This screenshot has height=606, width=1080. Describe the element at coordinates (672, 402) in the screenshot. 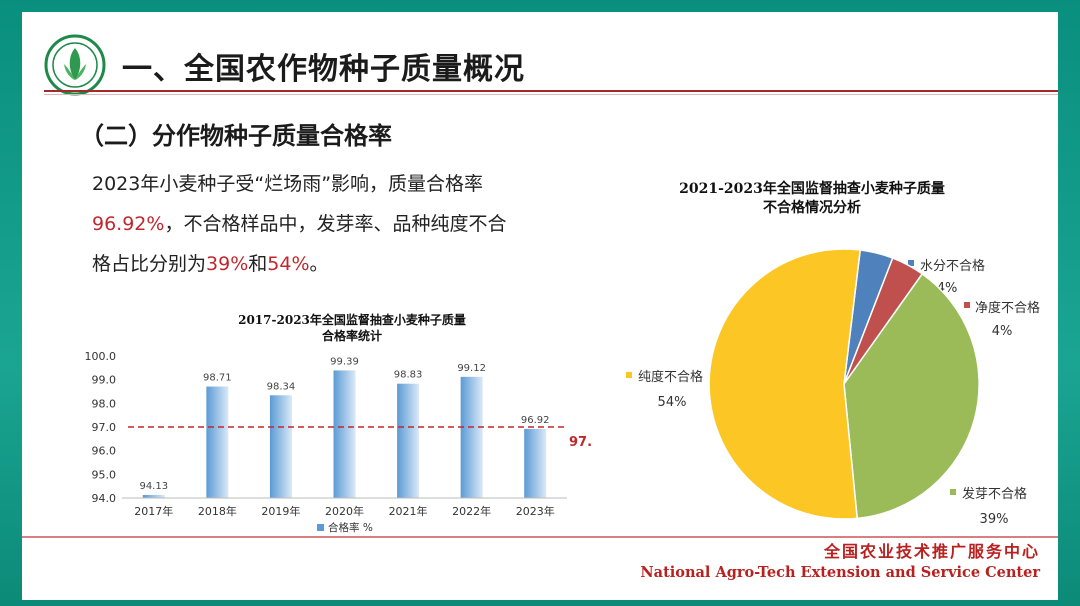

I see `pie-slice-percent: 54%` at that location.